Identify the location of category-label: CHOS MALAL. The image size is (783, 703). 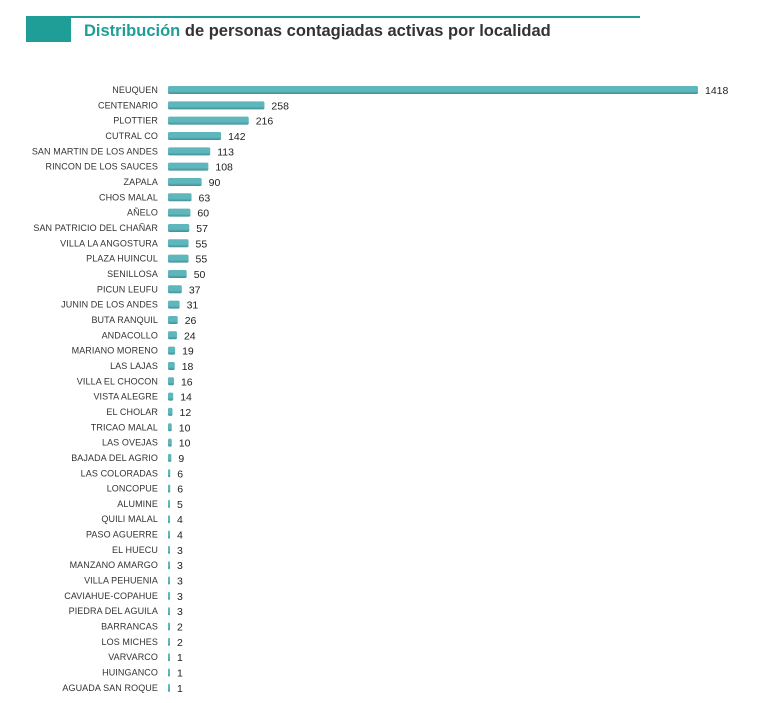
(128, 197).